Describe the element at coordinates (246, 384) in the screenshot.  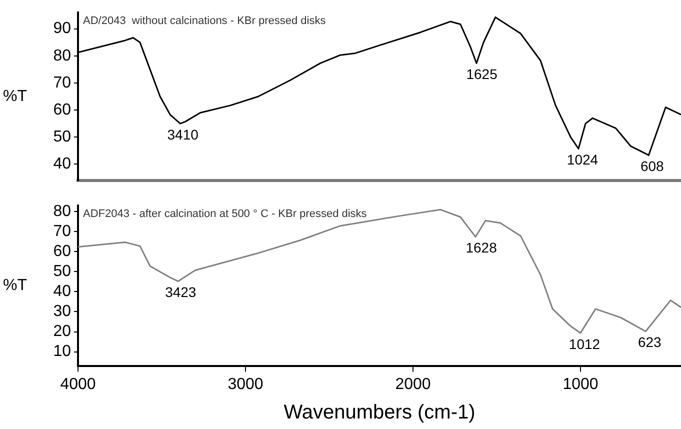
I see `x-tick-label: 3000` at that location.